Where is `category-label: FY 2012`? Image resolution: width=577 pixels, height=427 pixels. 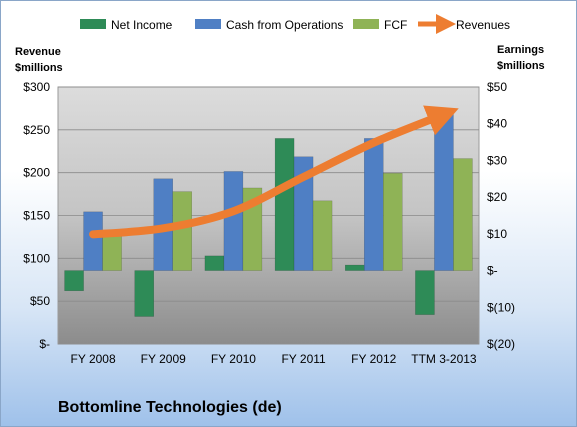
category-label: FY 2012 is located at coordinates (373, 359).